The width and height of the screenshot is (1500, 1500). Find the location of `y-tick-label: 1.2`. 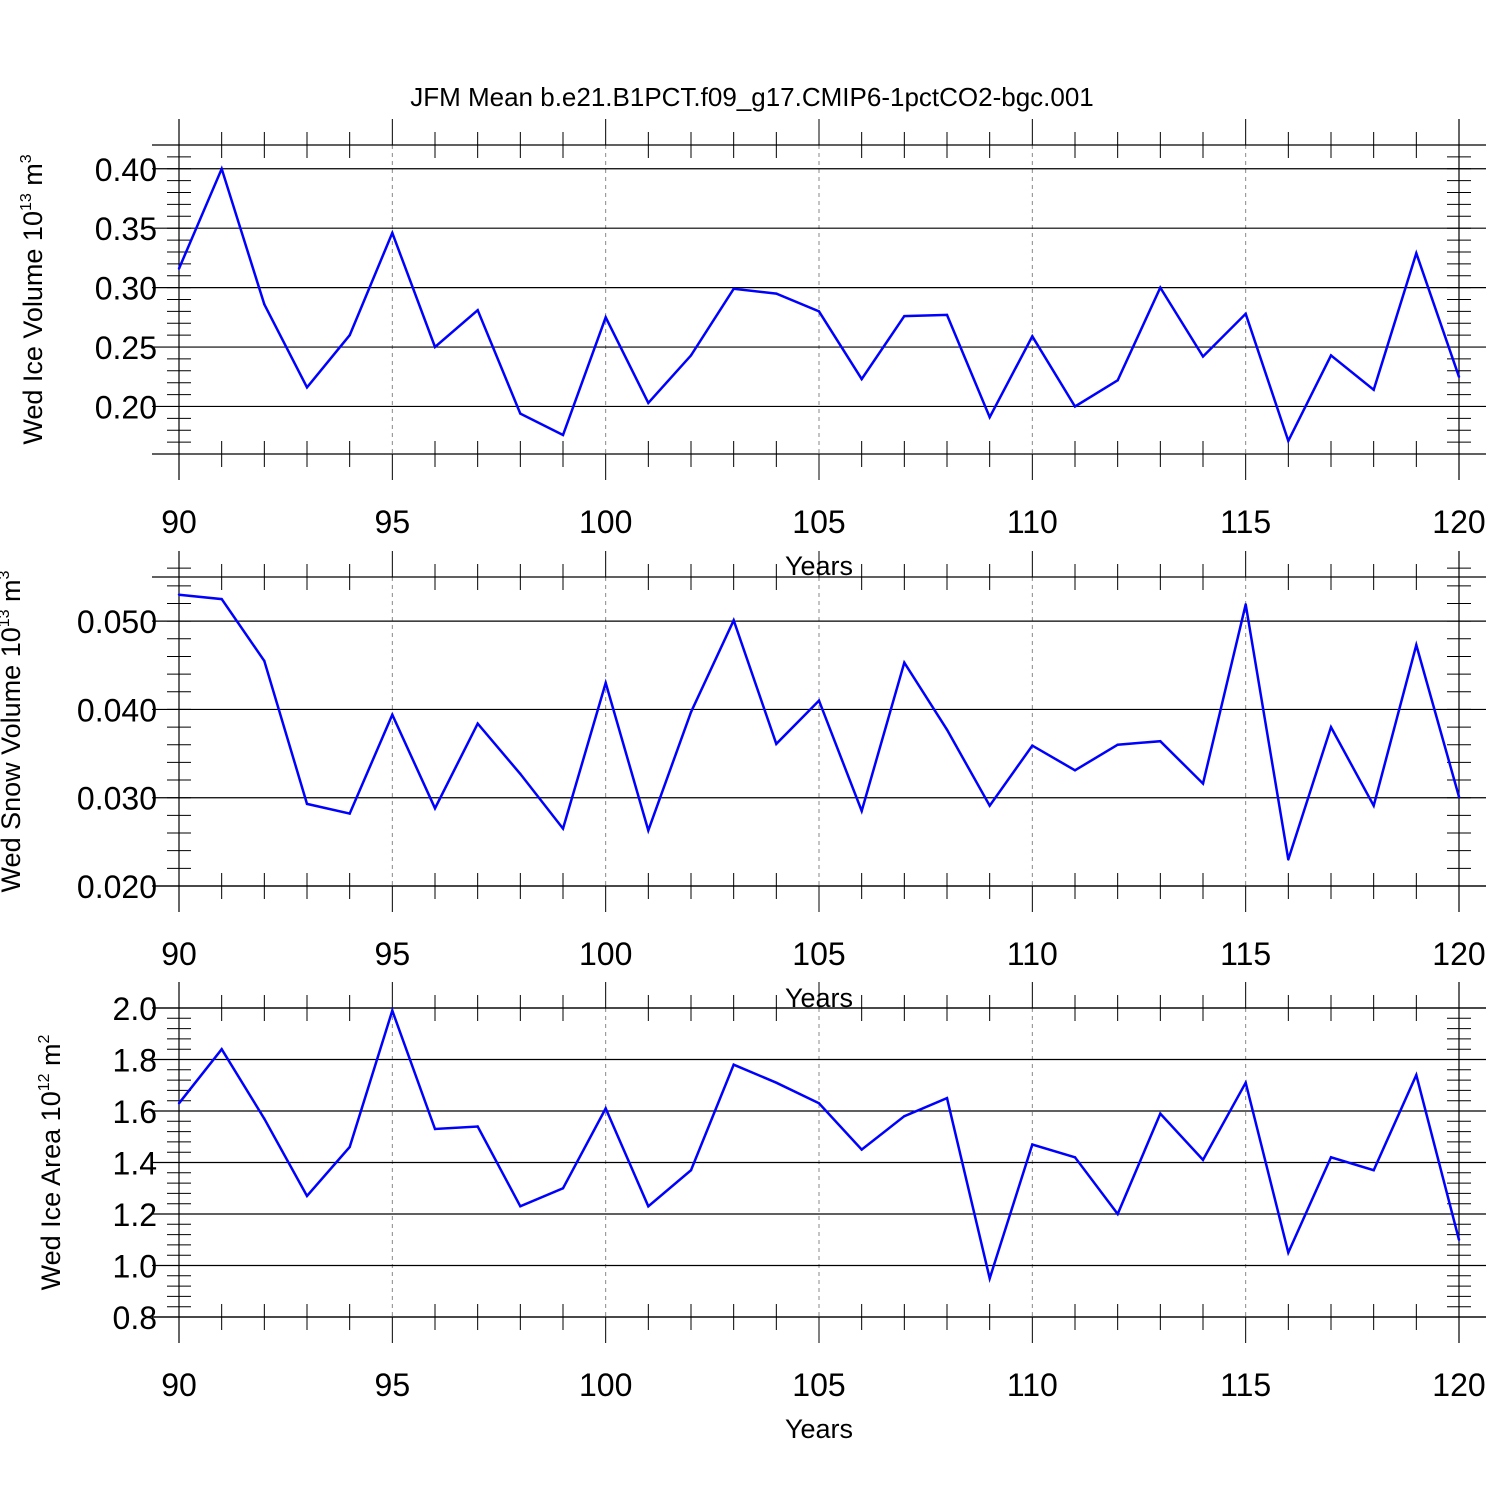

y-tick-label: 1.2 is located at coordinates (135, 1215).